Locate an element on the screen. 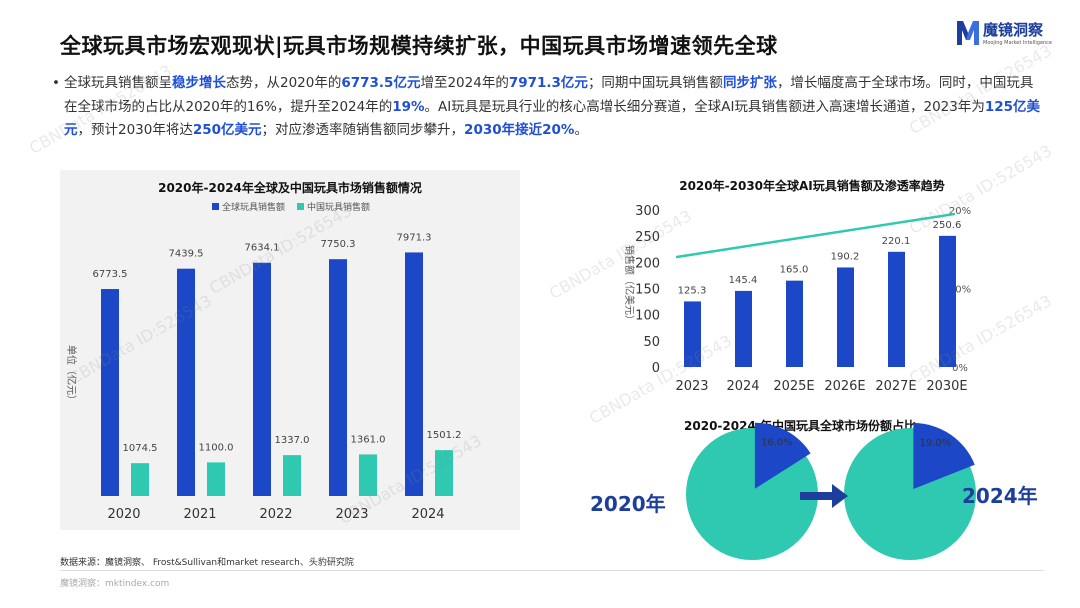  chart3-title: 2020-2024 年中国玩具全球市场份额占比 is located at coordinates (800, 425).